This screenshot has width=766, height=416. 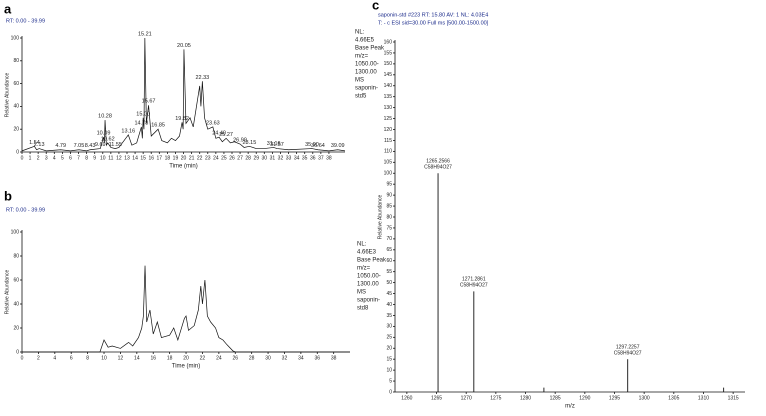 I want to click on x-tick-label: 1270, so click(x=466, y=398).